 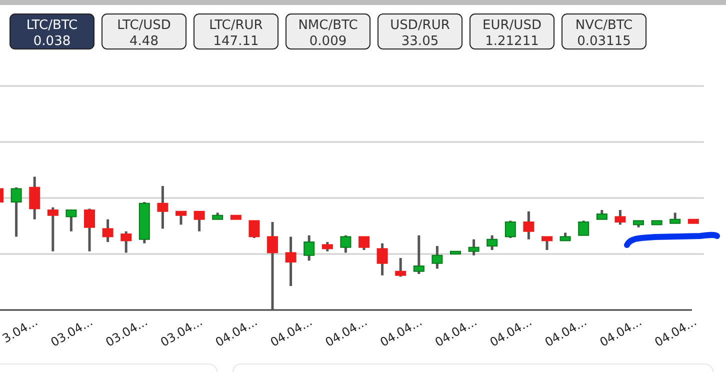 I want to click on data-label: 0.009, so click(x=328, y=41).